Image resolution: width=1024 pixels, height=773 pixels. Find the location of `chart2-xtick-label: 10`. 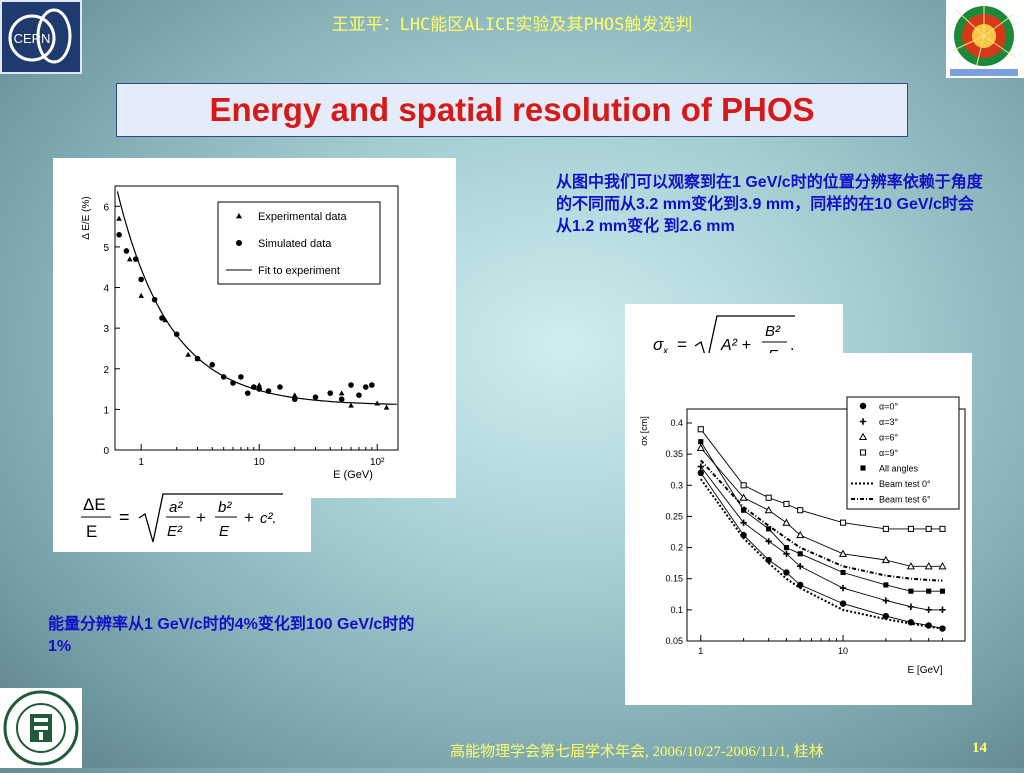

chart2-xtick-label: 10 is located at coordinates (843, 651).